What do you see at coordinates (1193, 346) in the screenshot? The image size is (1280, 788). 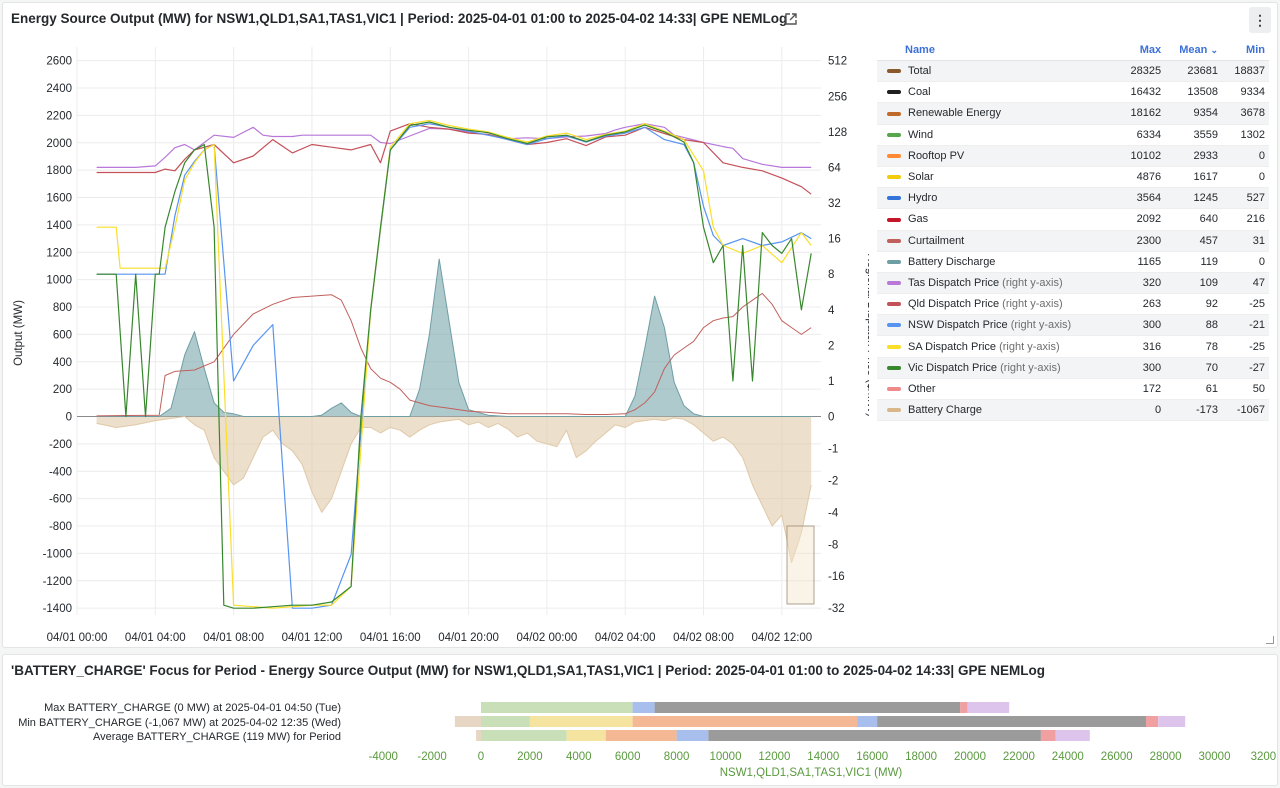 I see `legend-value-mean: 78` at bounding box center [1193, 346].